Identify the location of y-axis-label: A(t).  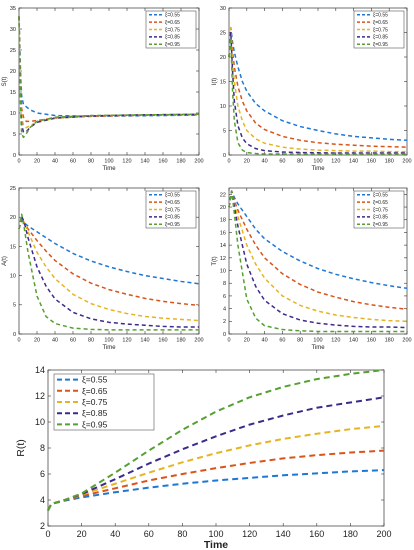
(5, 261).